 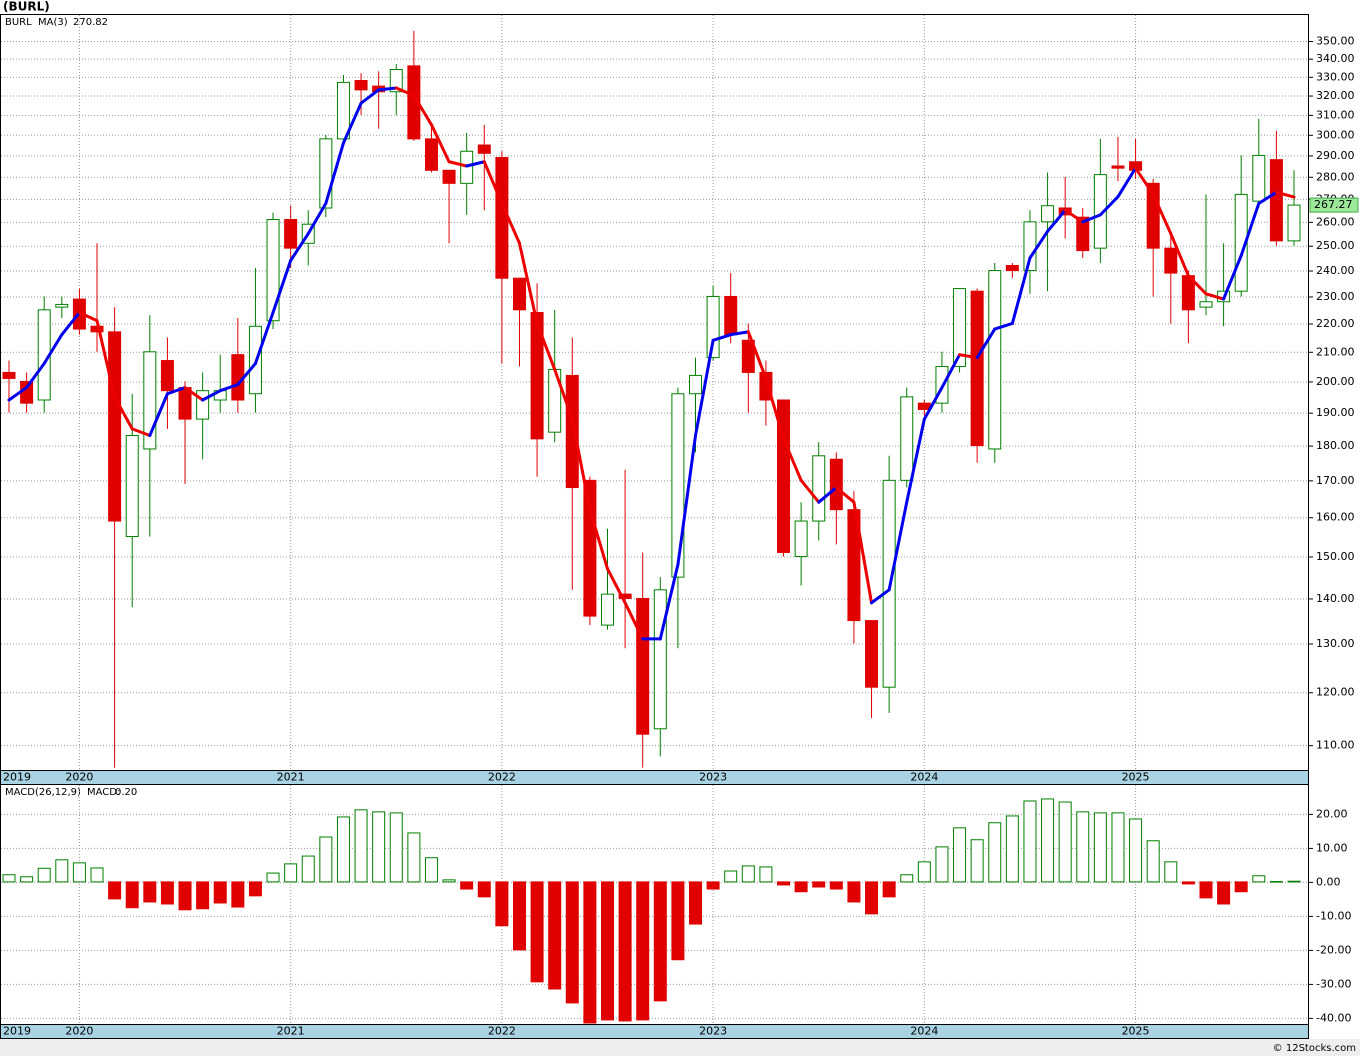 I want to click on y-tick-label: 240.00, so click(x=1335, y=270).